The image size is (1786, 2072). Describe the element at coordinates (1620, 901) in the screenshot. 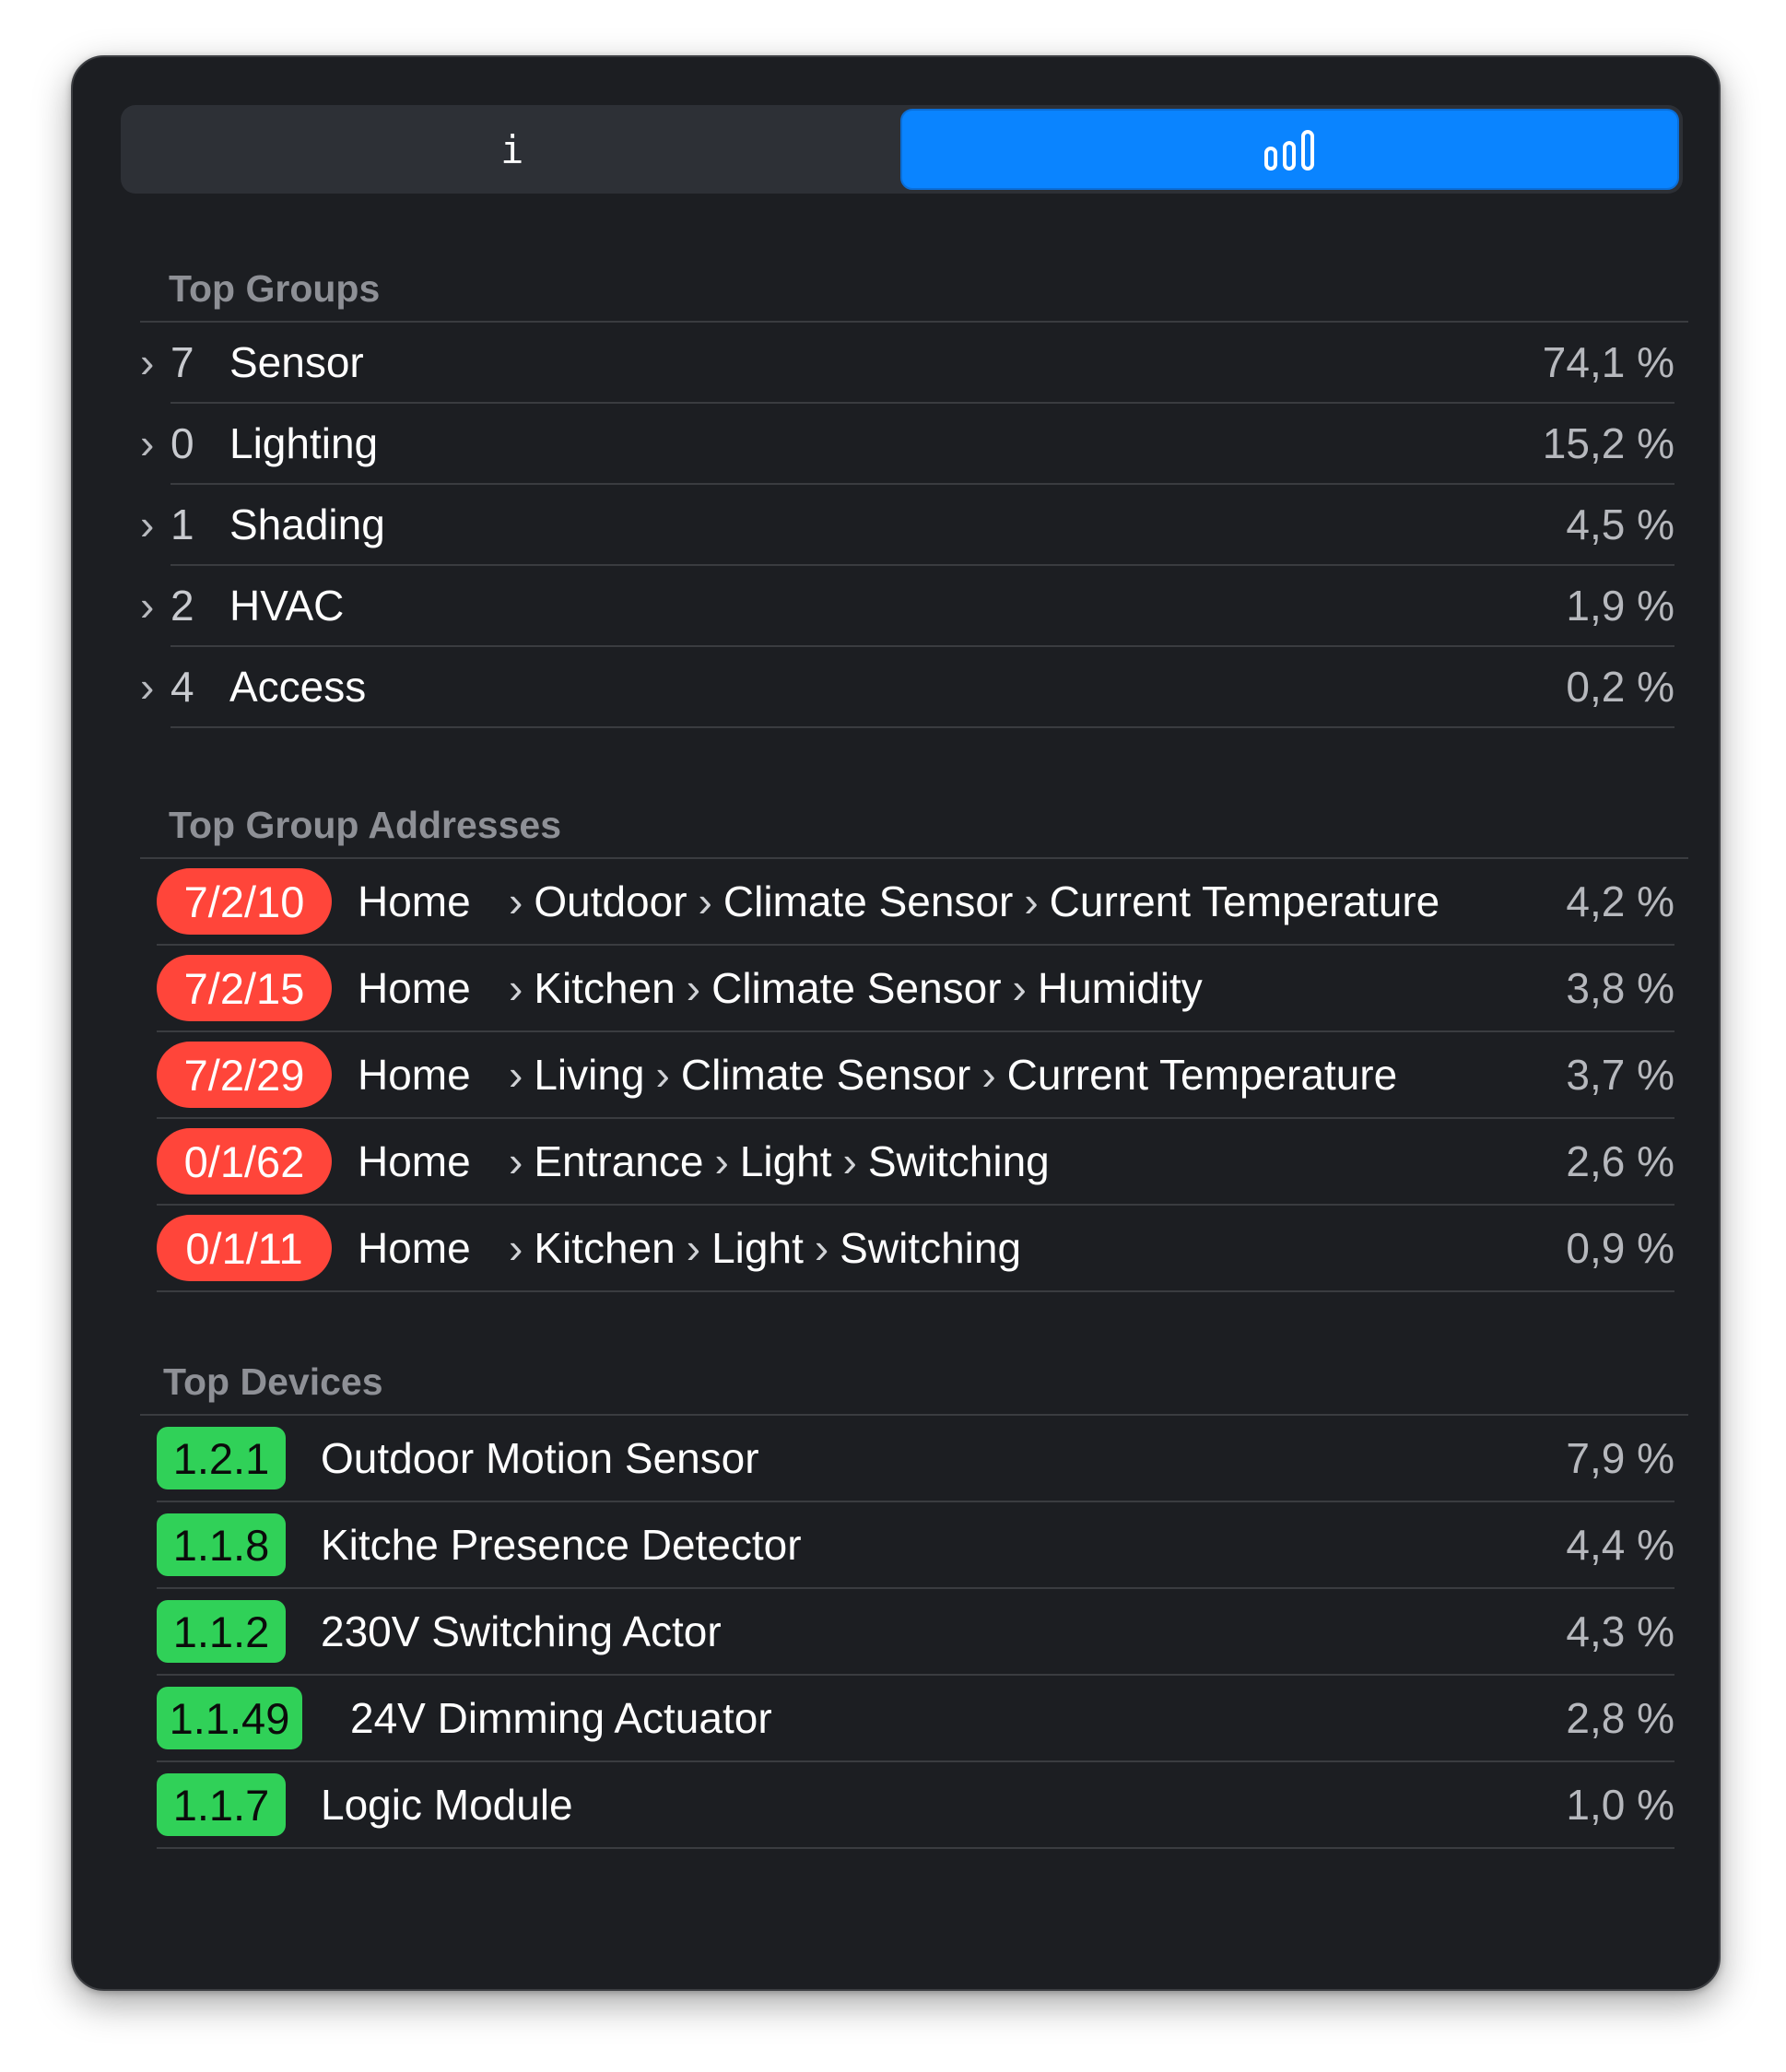

I see `group-address-percentage: 4,2 %` at that location.